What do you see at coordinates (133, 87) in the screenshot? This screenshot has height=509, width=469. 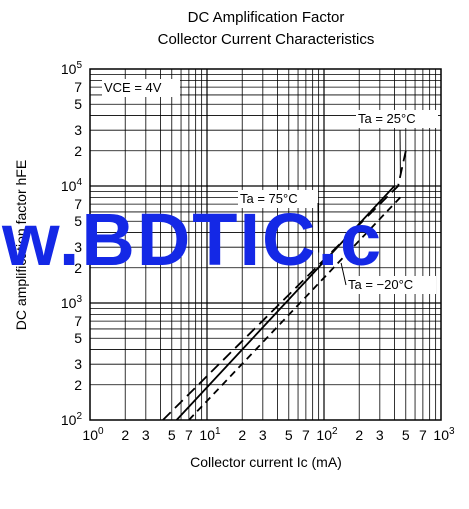 I see `condition-label: VCE = 4V` at bounding box center [133, 87].